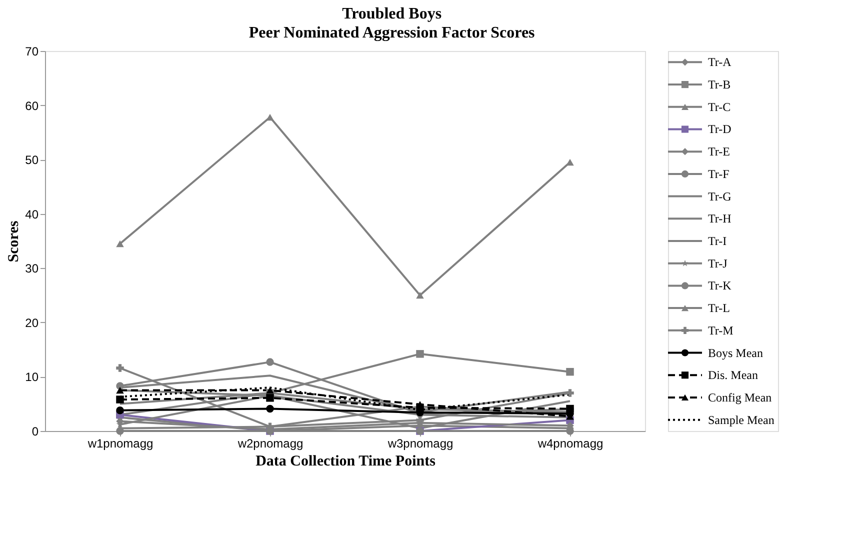  I want to click on legend-label: Tr-B, so click(719, 85).